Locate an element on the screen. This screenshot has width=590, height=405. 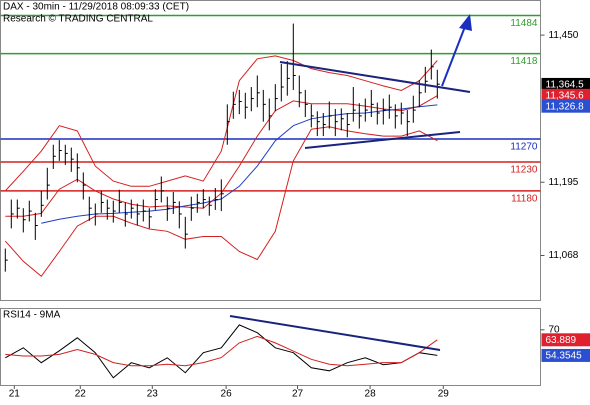
x-tick-label: 26 is located at coordinates (227, 394).